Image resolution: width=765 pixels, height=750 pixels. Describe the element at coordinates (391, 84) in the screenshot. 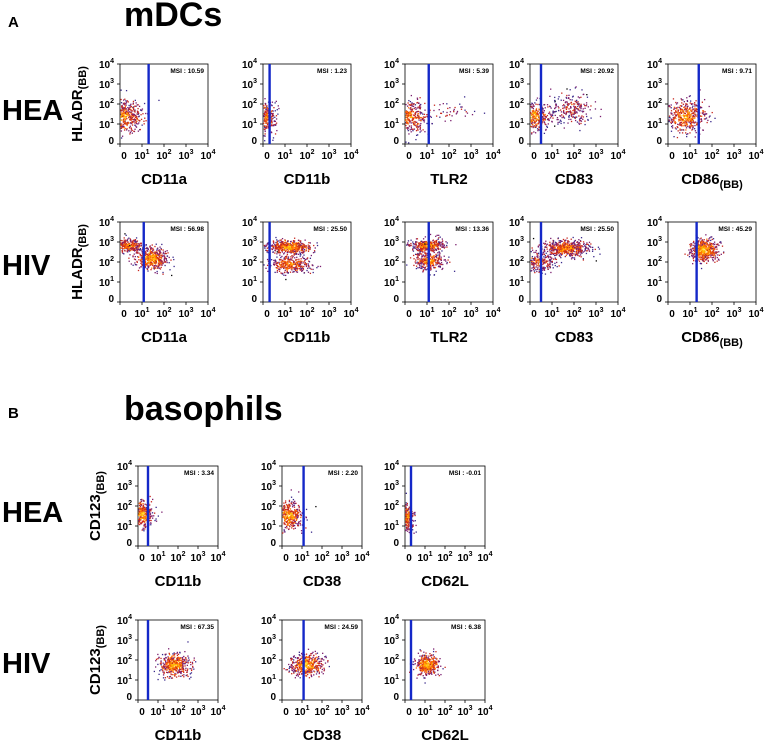

I see `y-tick-label: 10³` at that location.